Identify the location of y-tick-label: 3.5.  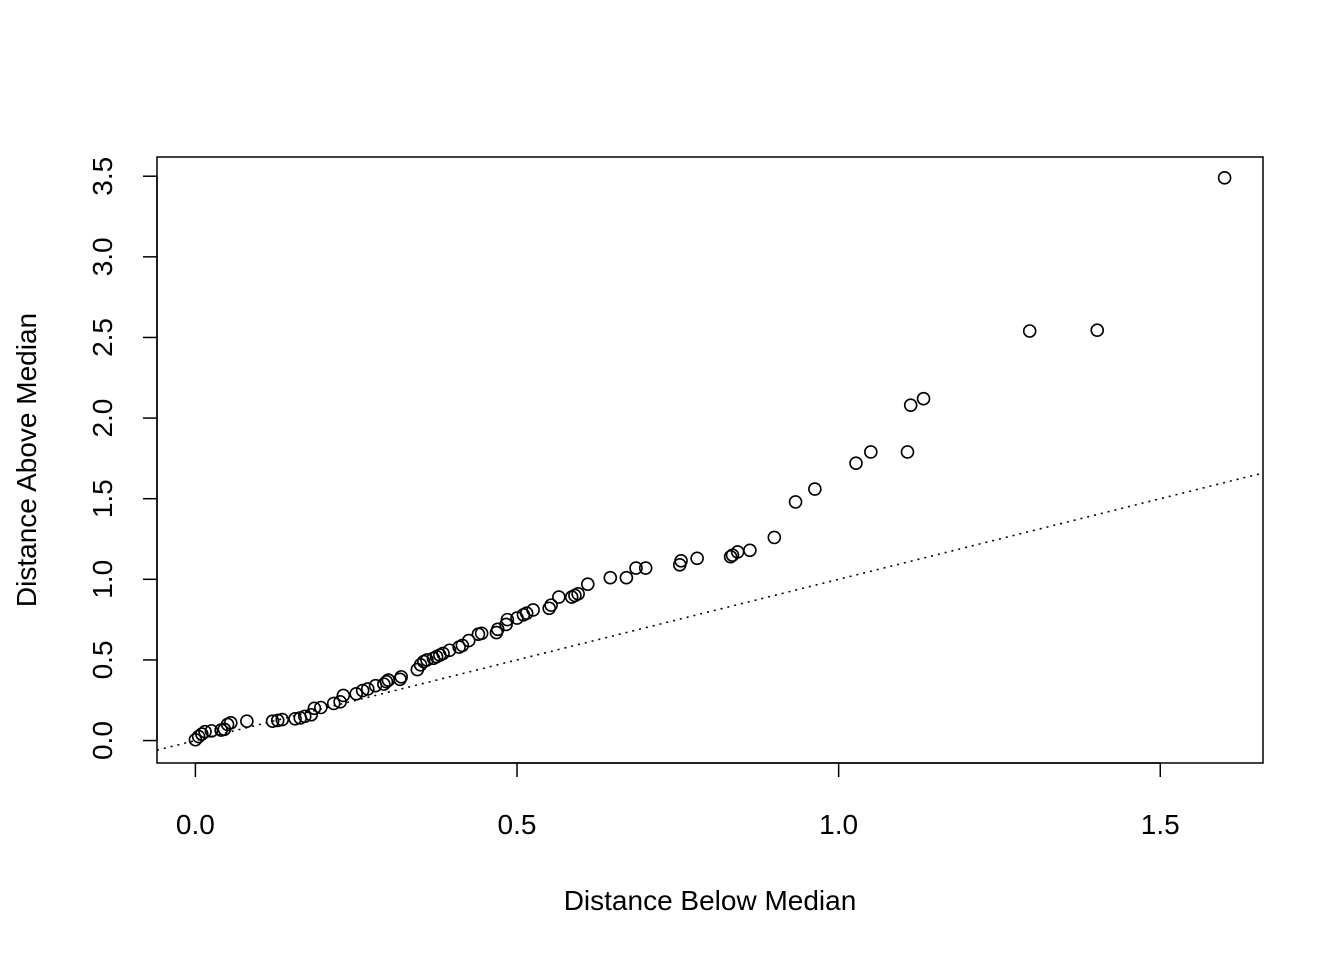
(102, 176).